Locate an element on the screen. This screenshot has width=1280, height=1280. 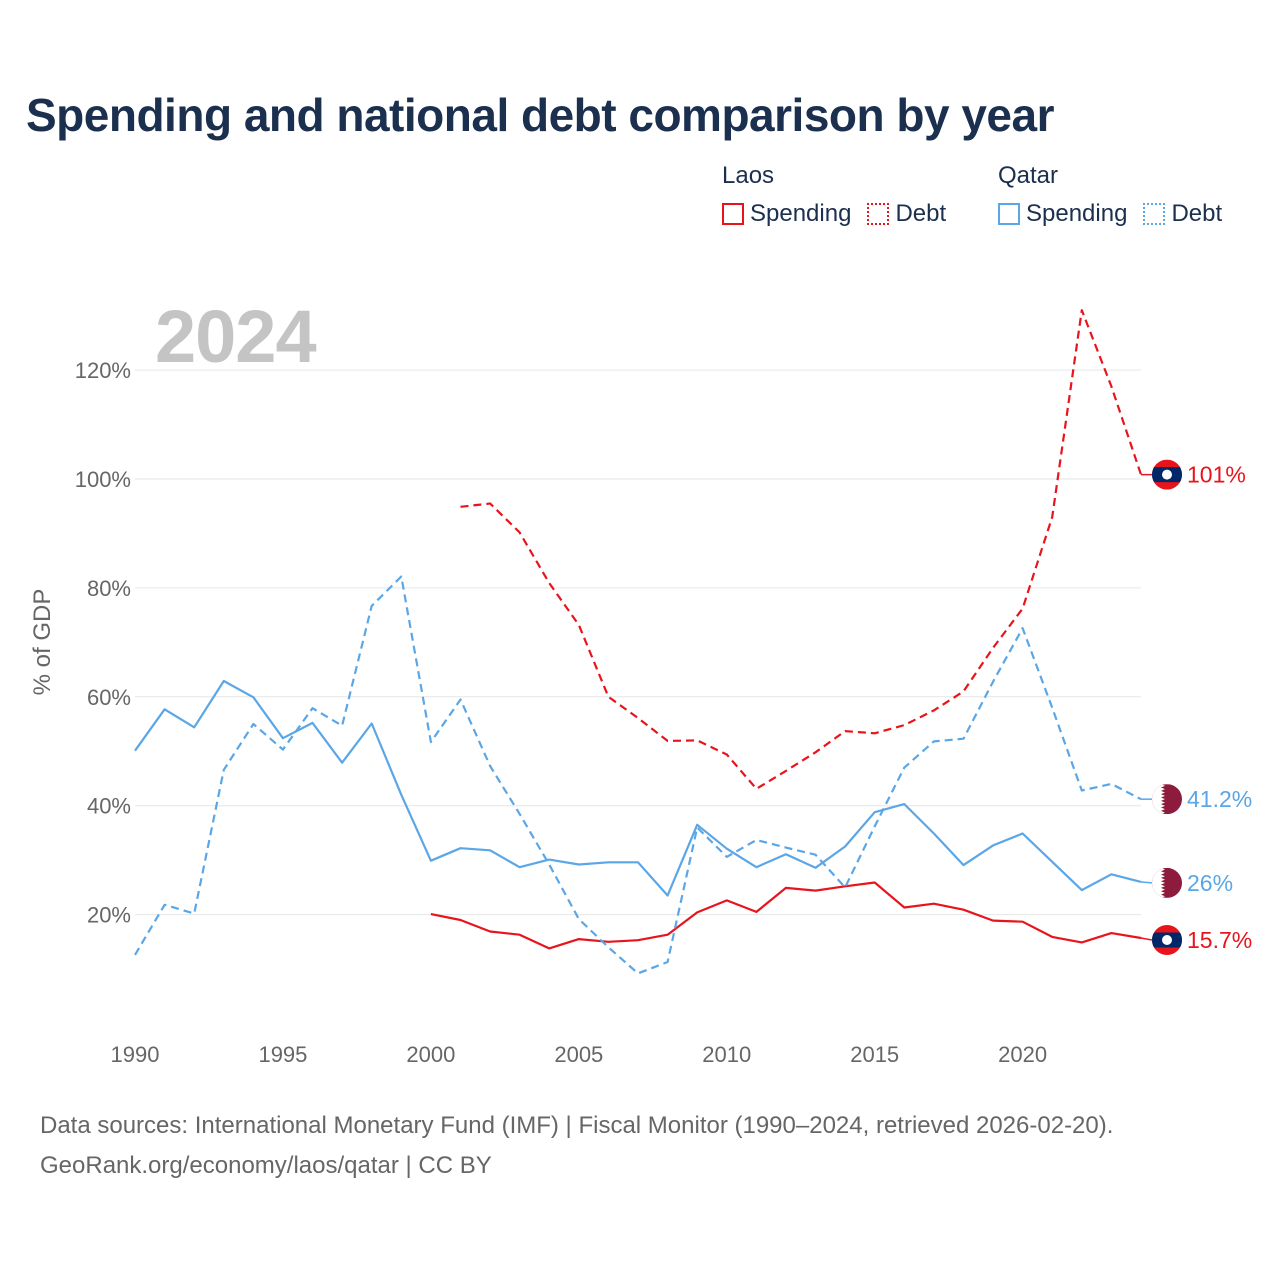
x-tick-label: 1990 is located at coordinates (135, 1054).